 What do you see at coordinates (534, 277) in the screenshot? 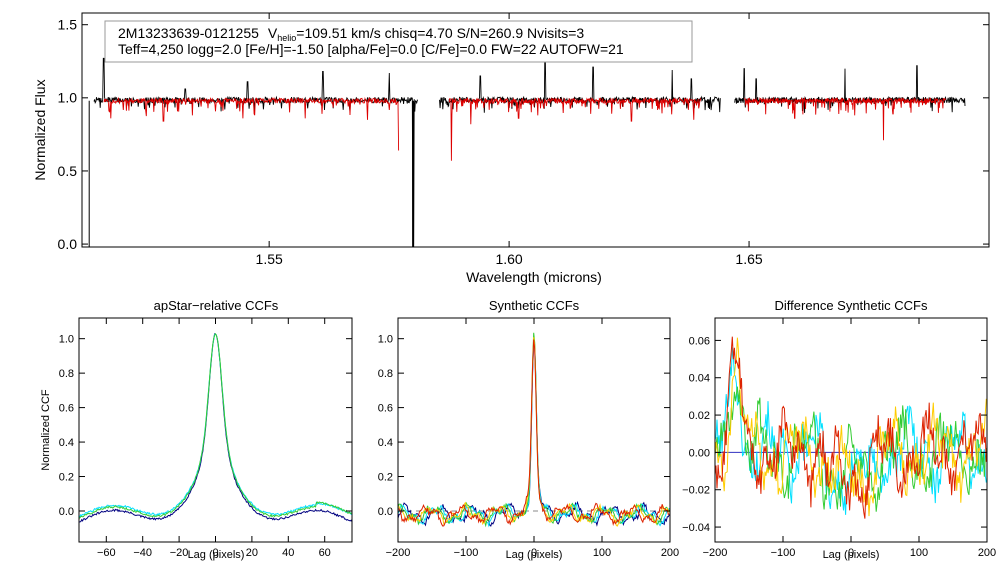
I see `spectrum-x-axis-label: Wavelength (microns)` at bounding box center [534, 277].